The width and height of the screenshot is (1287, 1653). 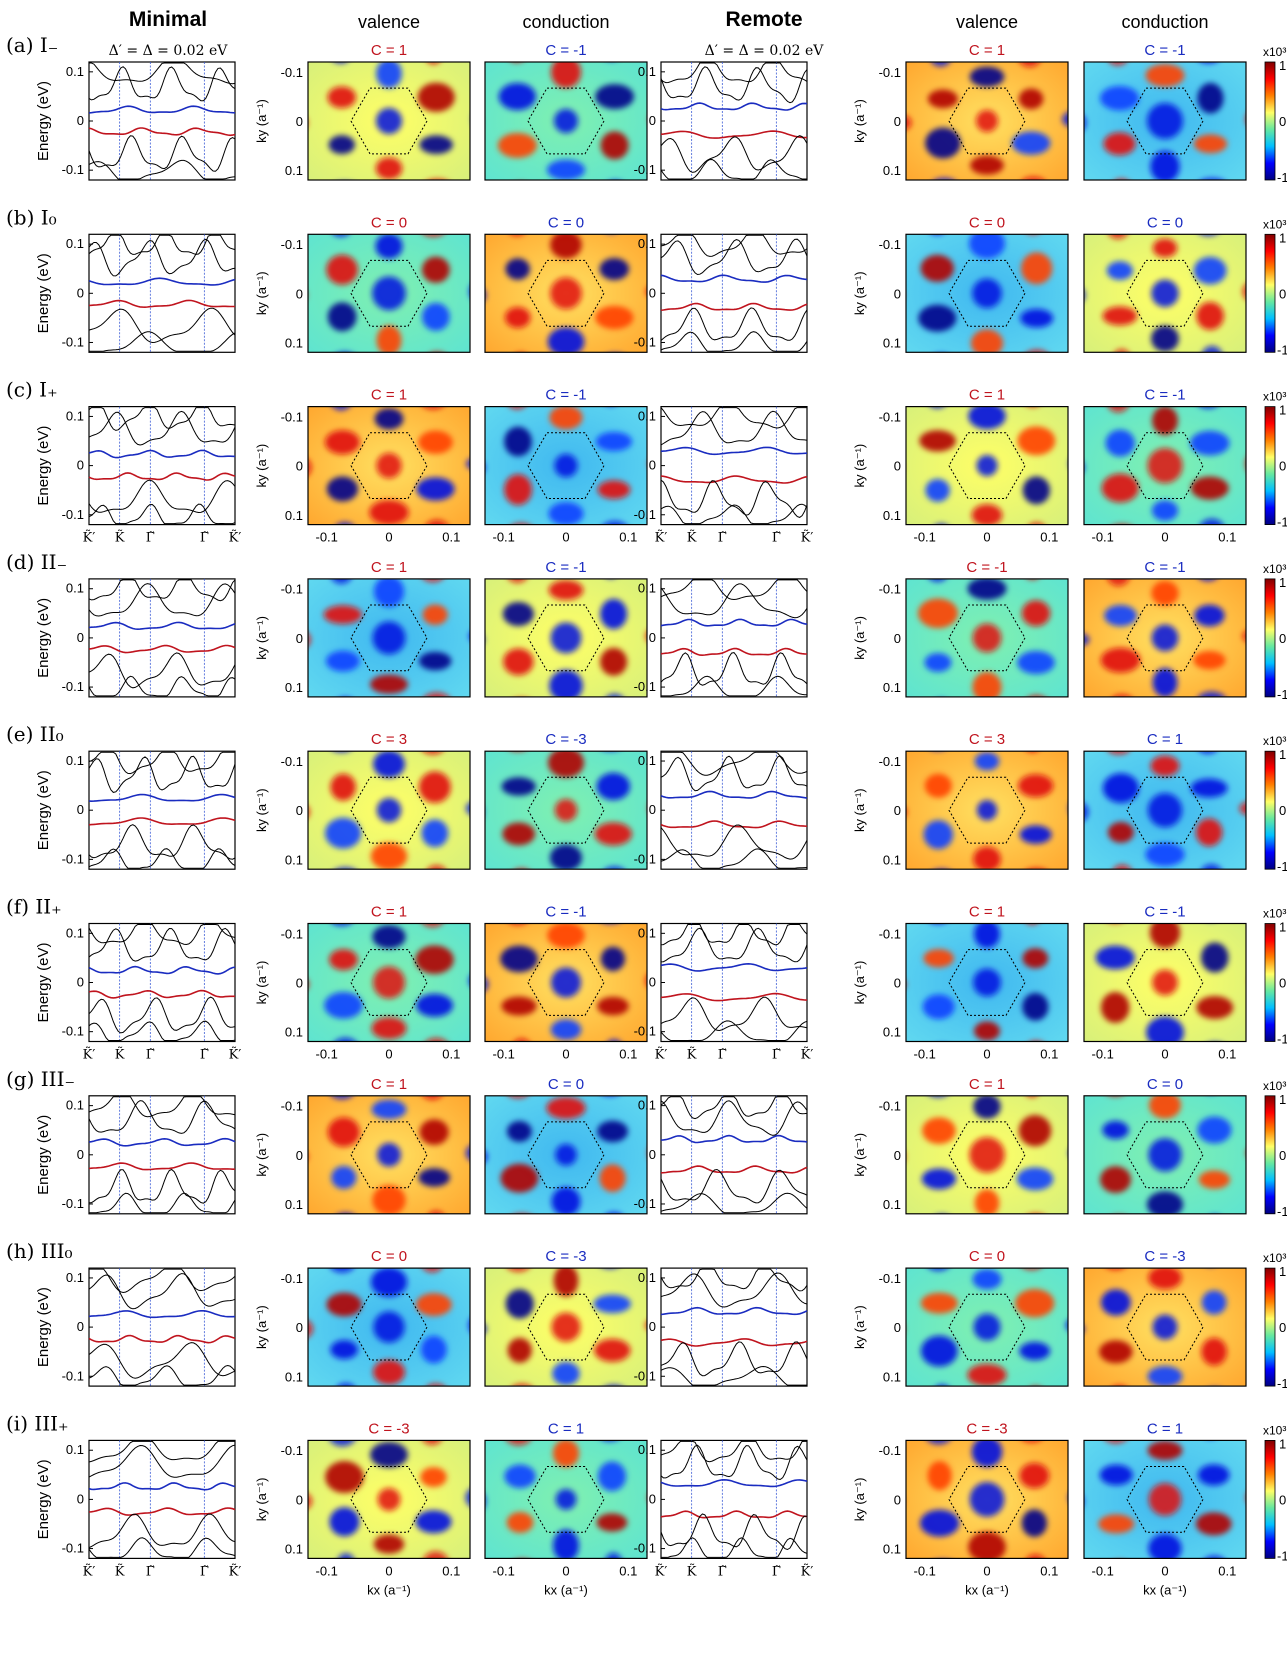 What do you see at coordinates (39, 1251) in the screenshot?
I see `row-h-label: (h) III₀` at bounding box center [39, 1251].